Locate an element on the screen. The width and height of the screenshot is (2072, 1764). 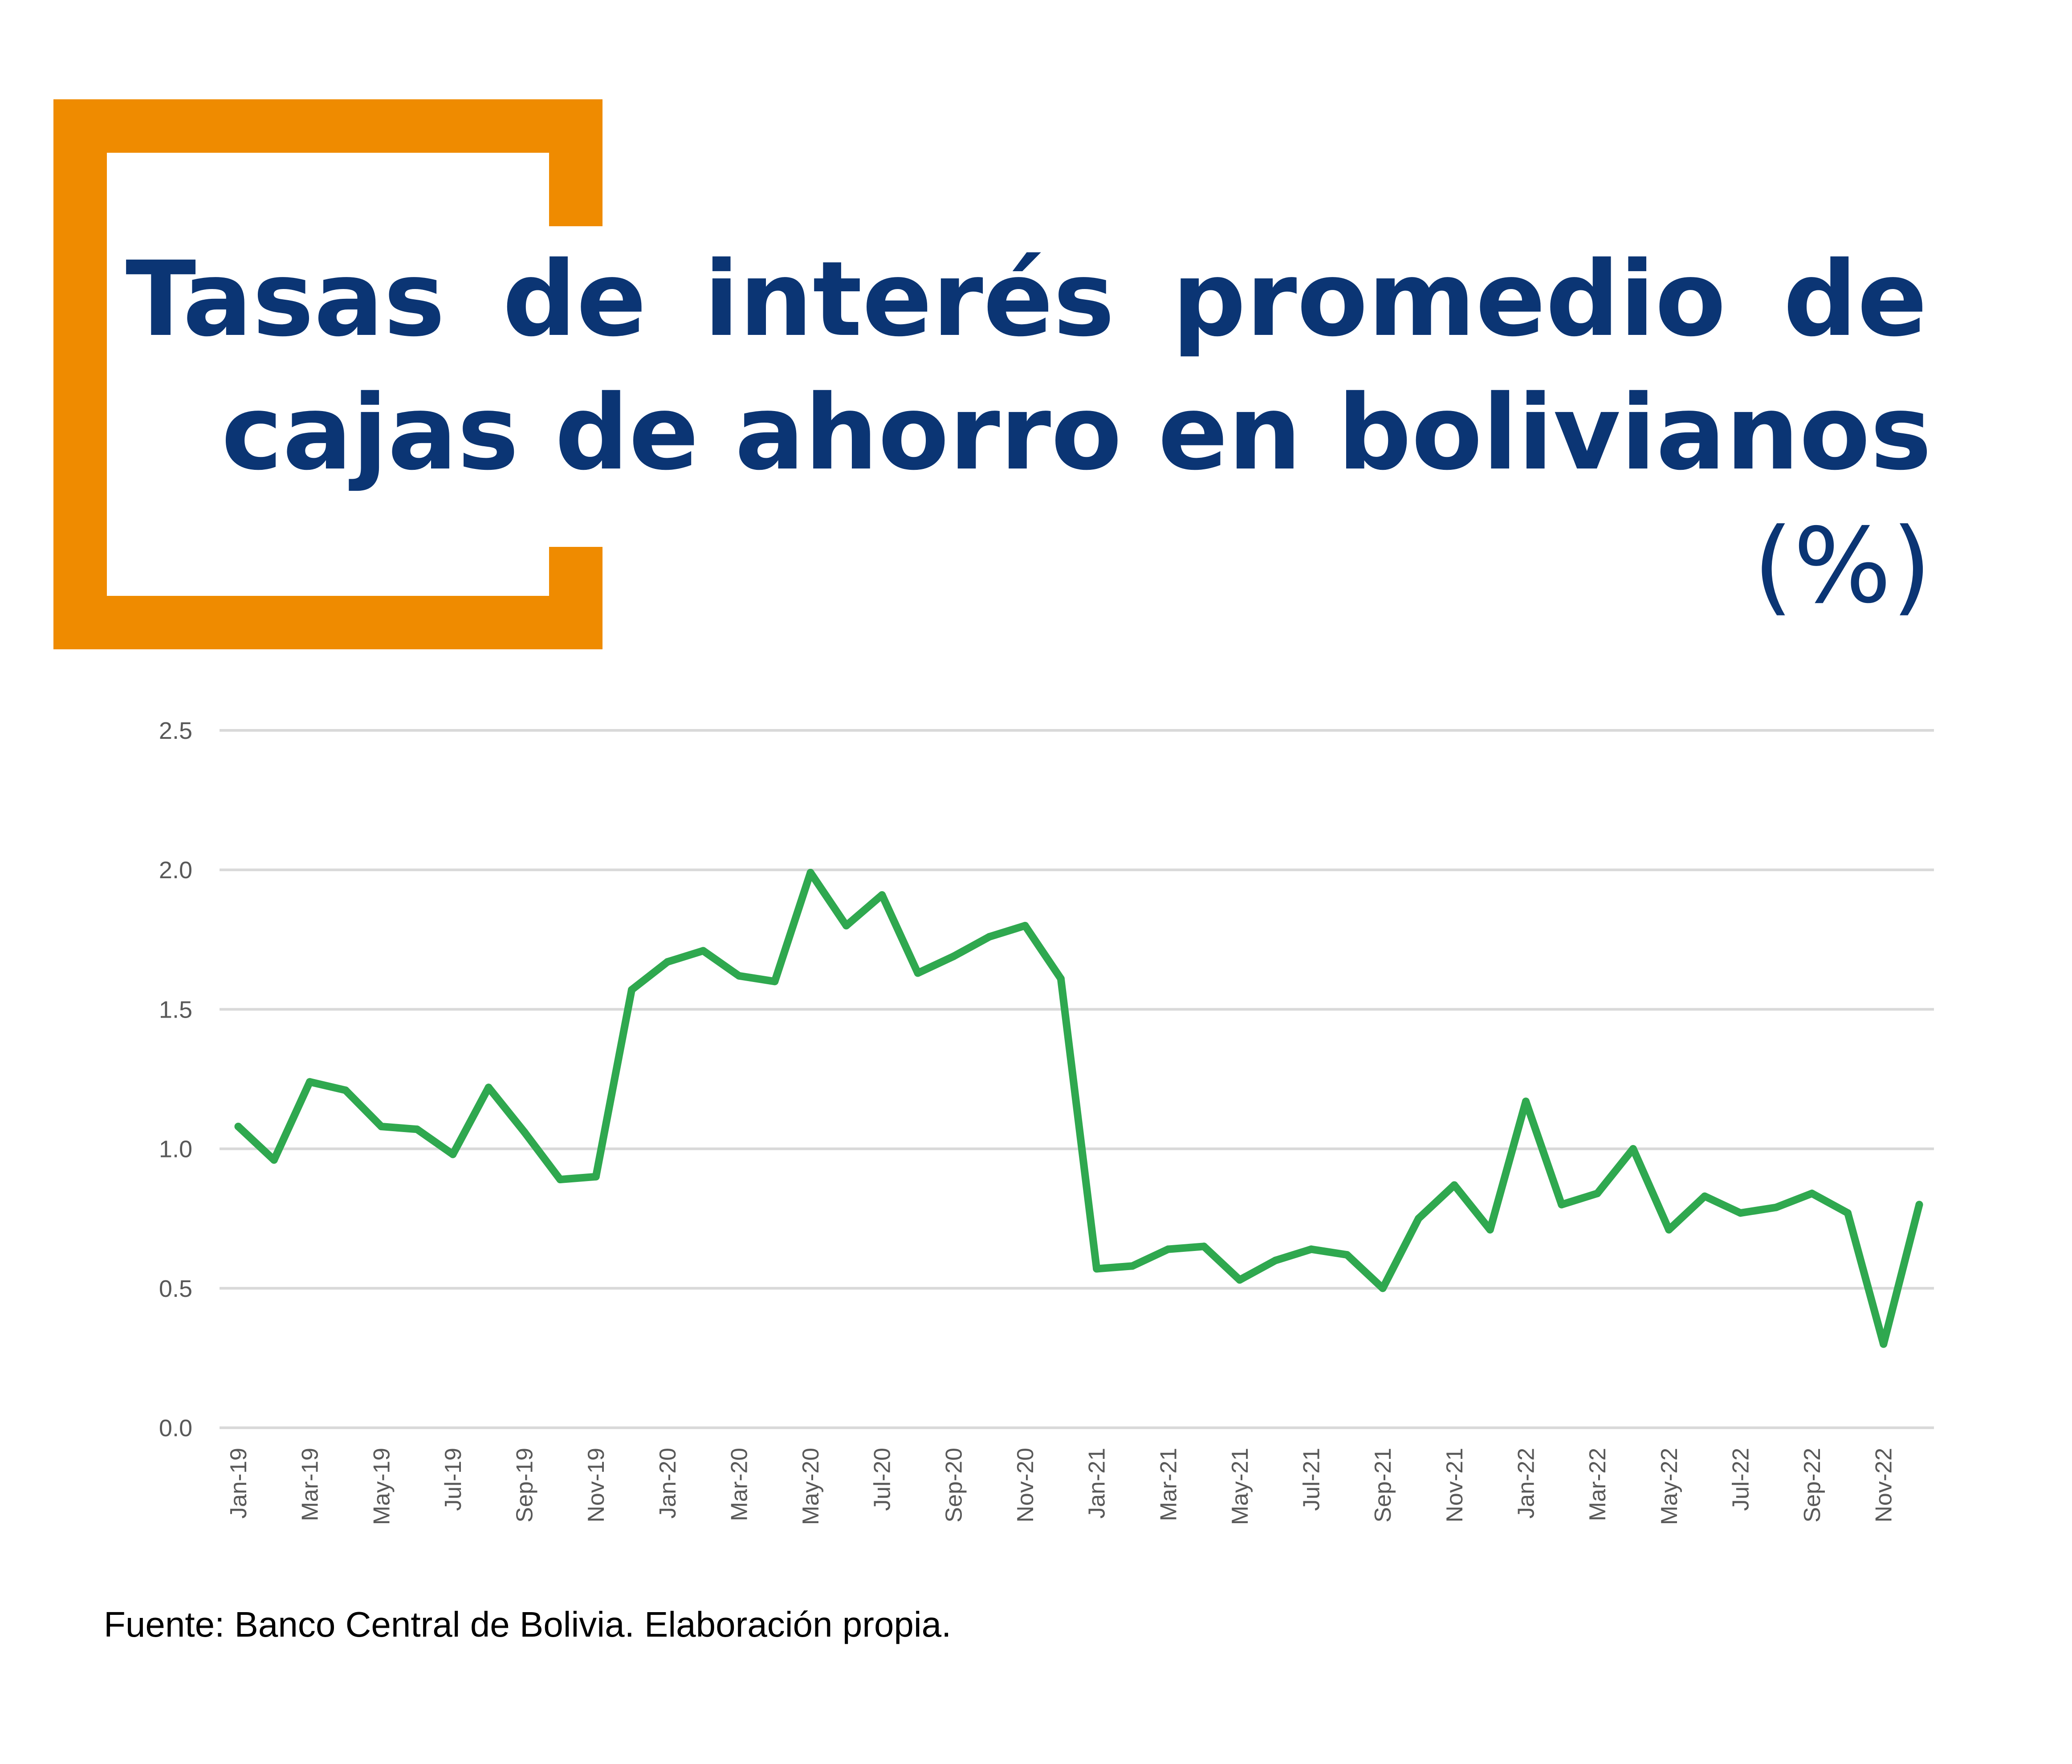
x-tick-label: Mar-22 is located at coordinates (1598, 1485).